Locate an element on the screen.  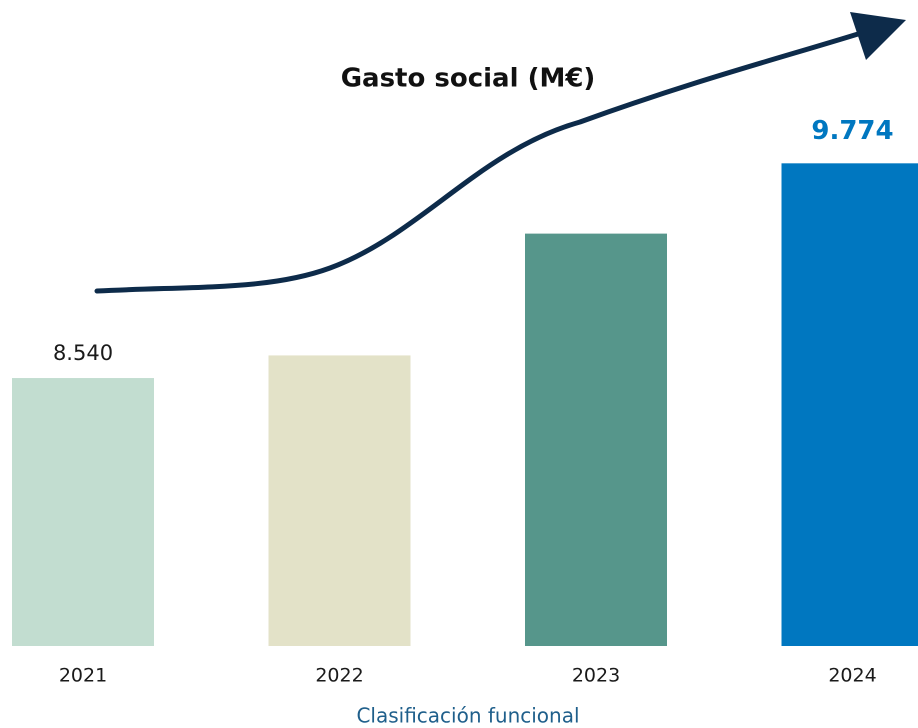
x-tick-label: 2021 is located at coordinates (83, 676).